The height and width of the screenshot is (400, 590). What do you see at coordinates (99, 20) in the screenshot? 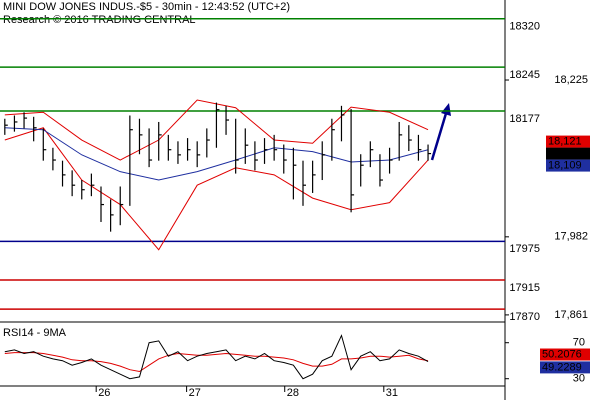
I see `chart-subtitle: Research © 2016 TRADING CENTRAL` at bounding box center [99, 20].